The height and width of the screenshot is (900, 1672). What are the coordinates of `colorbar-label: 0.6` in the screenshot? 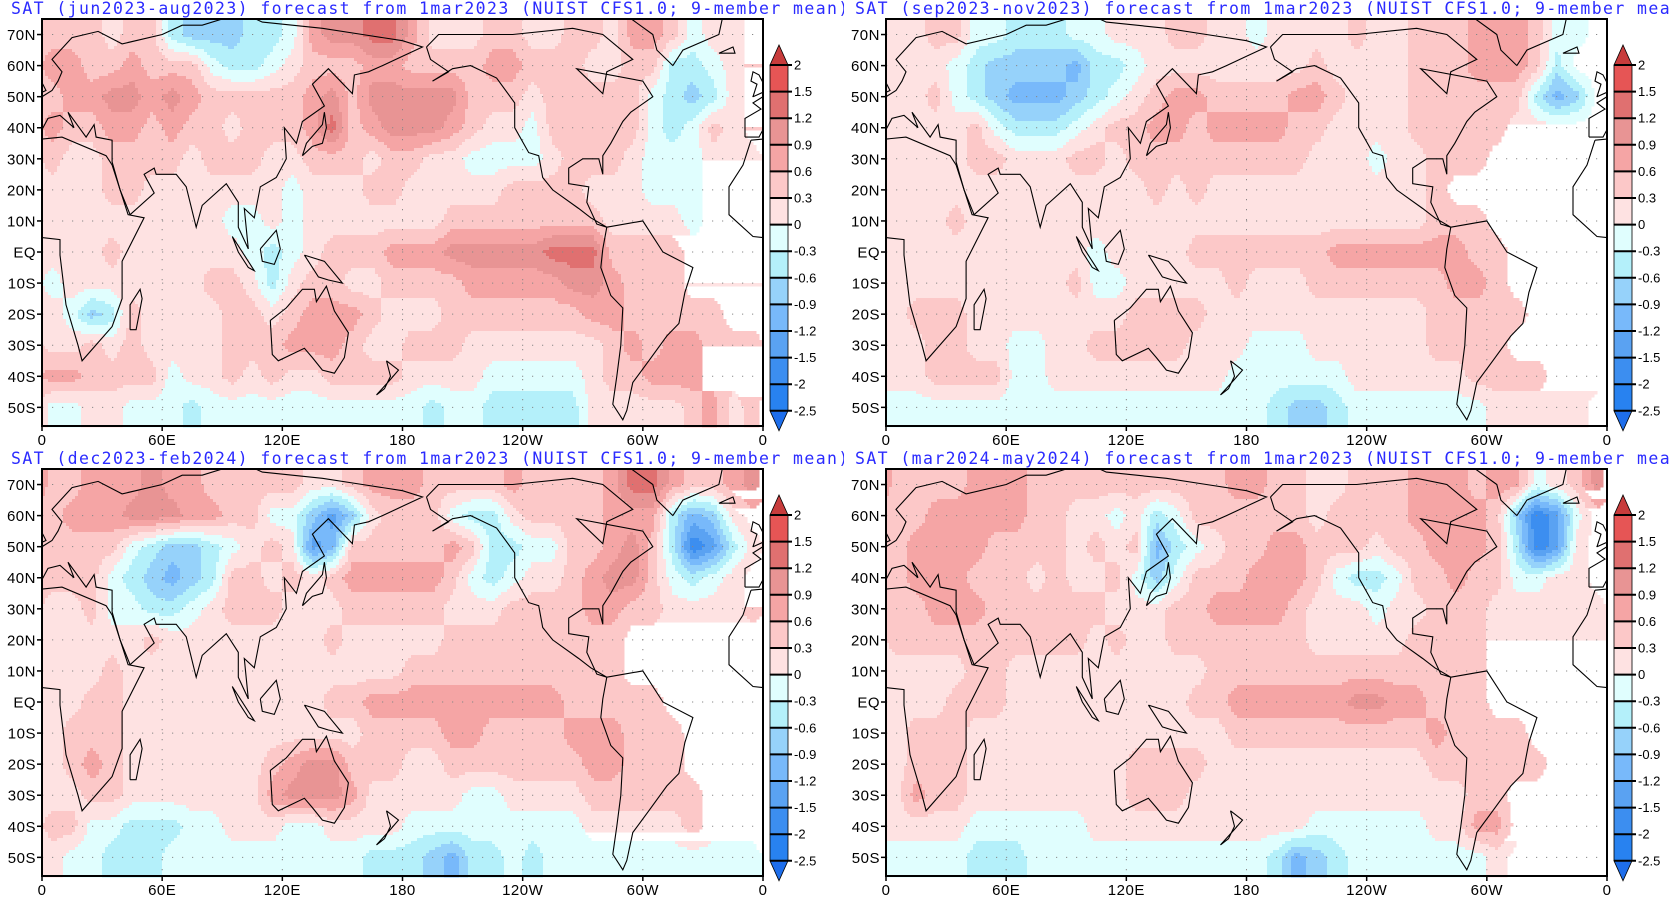 It's located at (1647, 171).